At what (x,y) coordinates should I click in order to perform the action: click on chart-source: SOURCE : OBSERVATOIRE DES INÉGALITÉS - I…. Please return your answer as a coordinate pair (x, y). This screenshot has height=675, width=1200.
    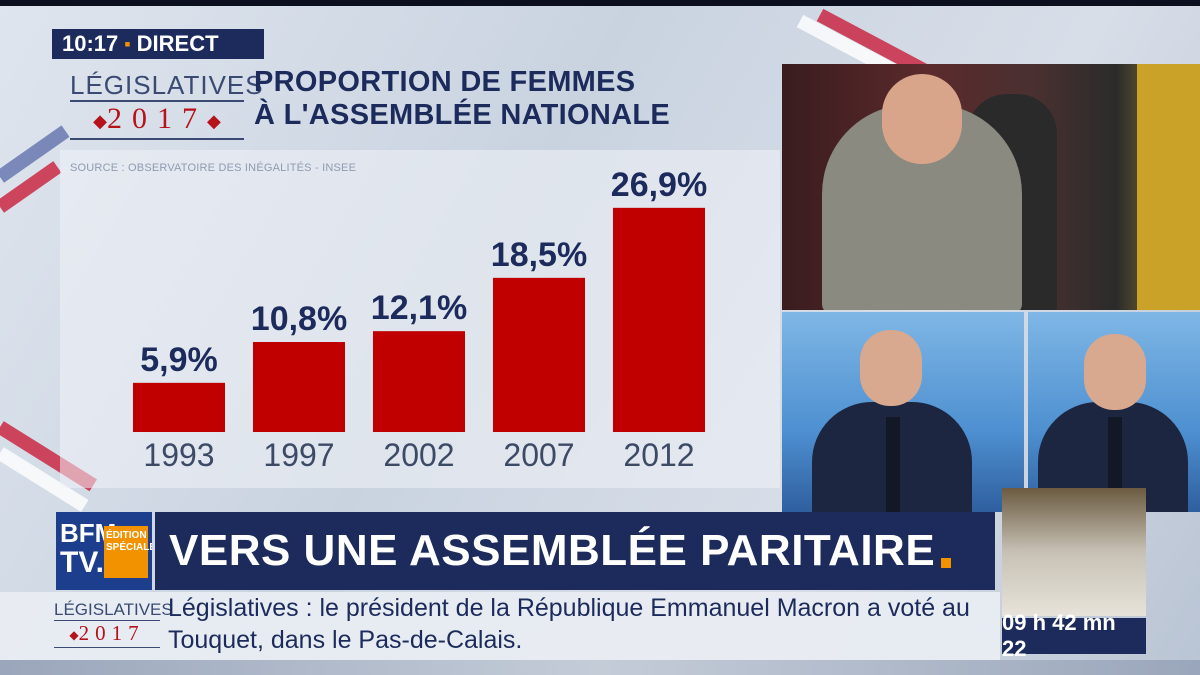
    Looking at the image, I should click on (213, 168).